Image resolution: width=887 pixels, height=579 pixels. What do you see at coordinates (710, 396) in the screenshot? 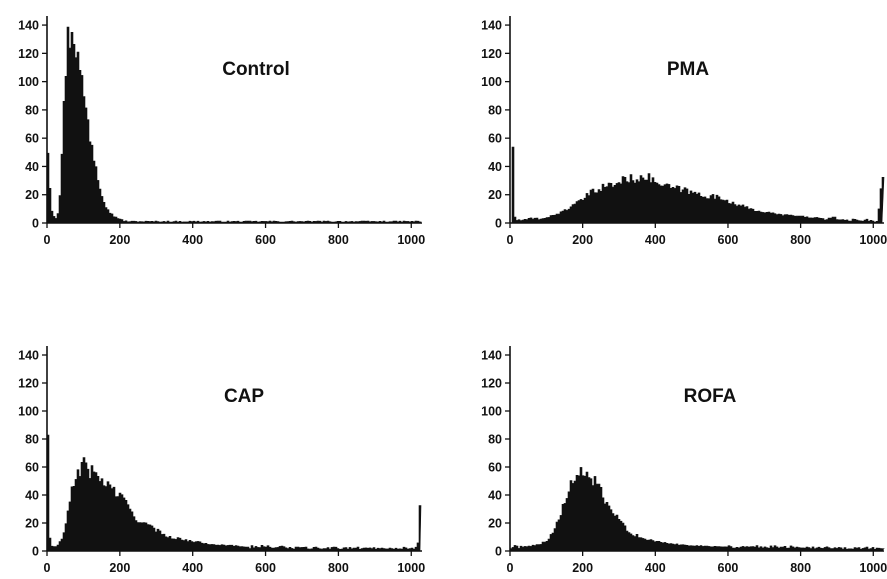
I see `panel-title: ROFA` at bounding box center [710, 396].